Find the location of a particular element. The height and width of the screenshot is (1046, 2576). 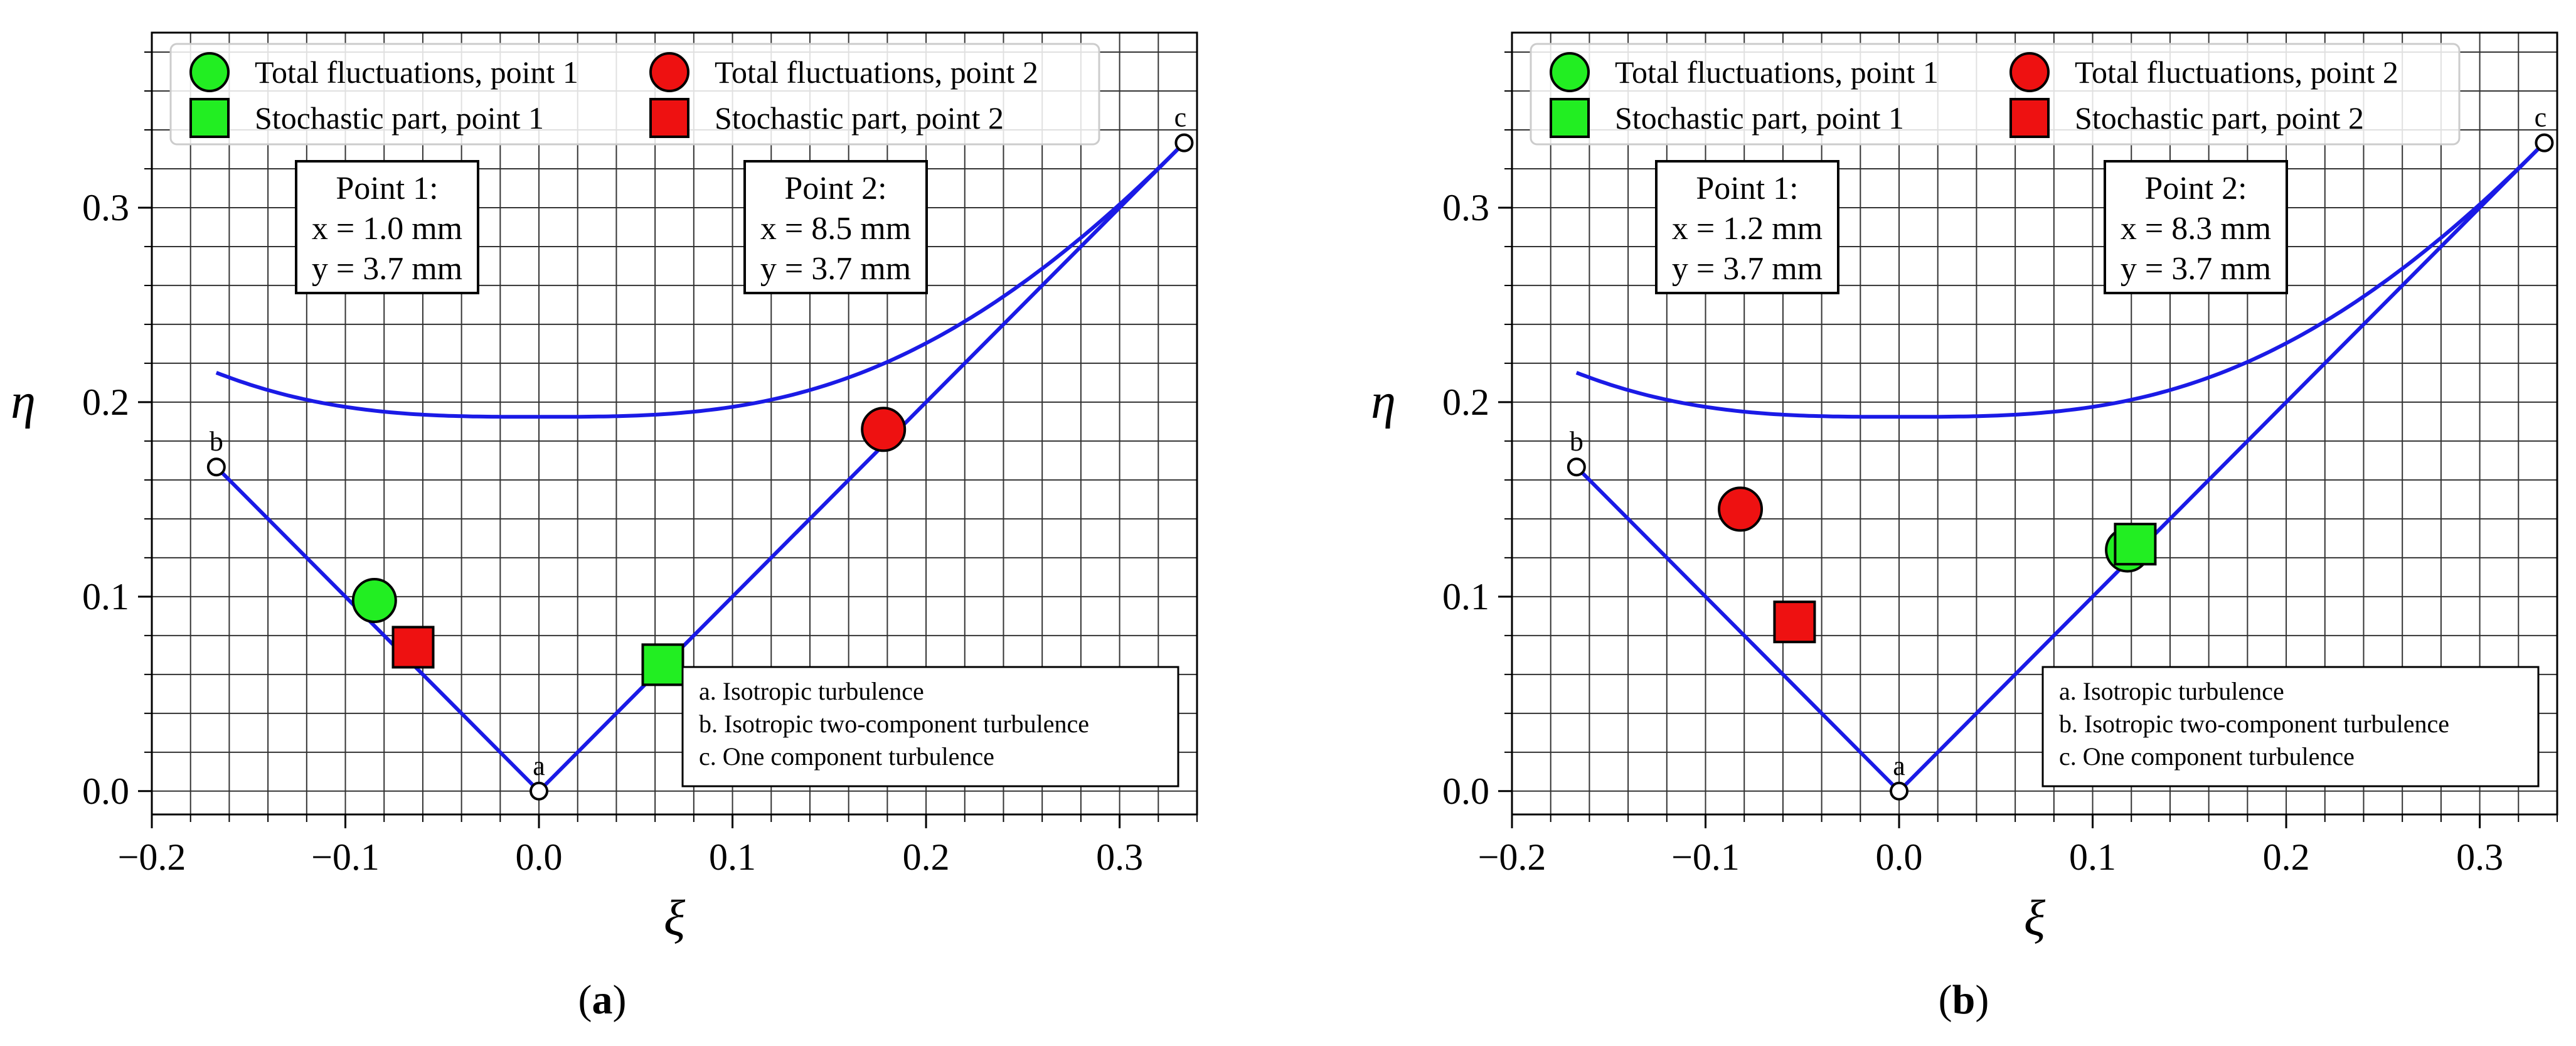

panel-caption: (b) is located at coordinates (1964, 1000).